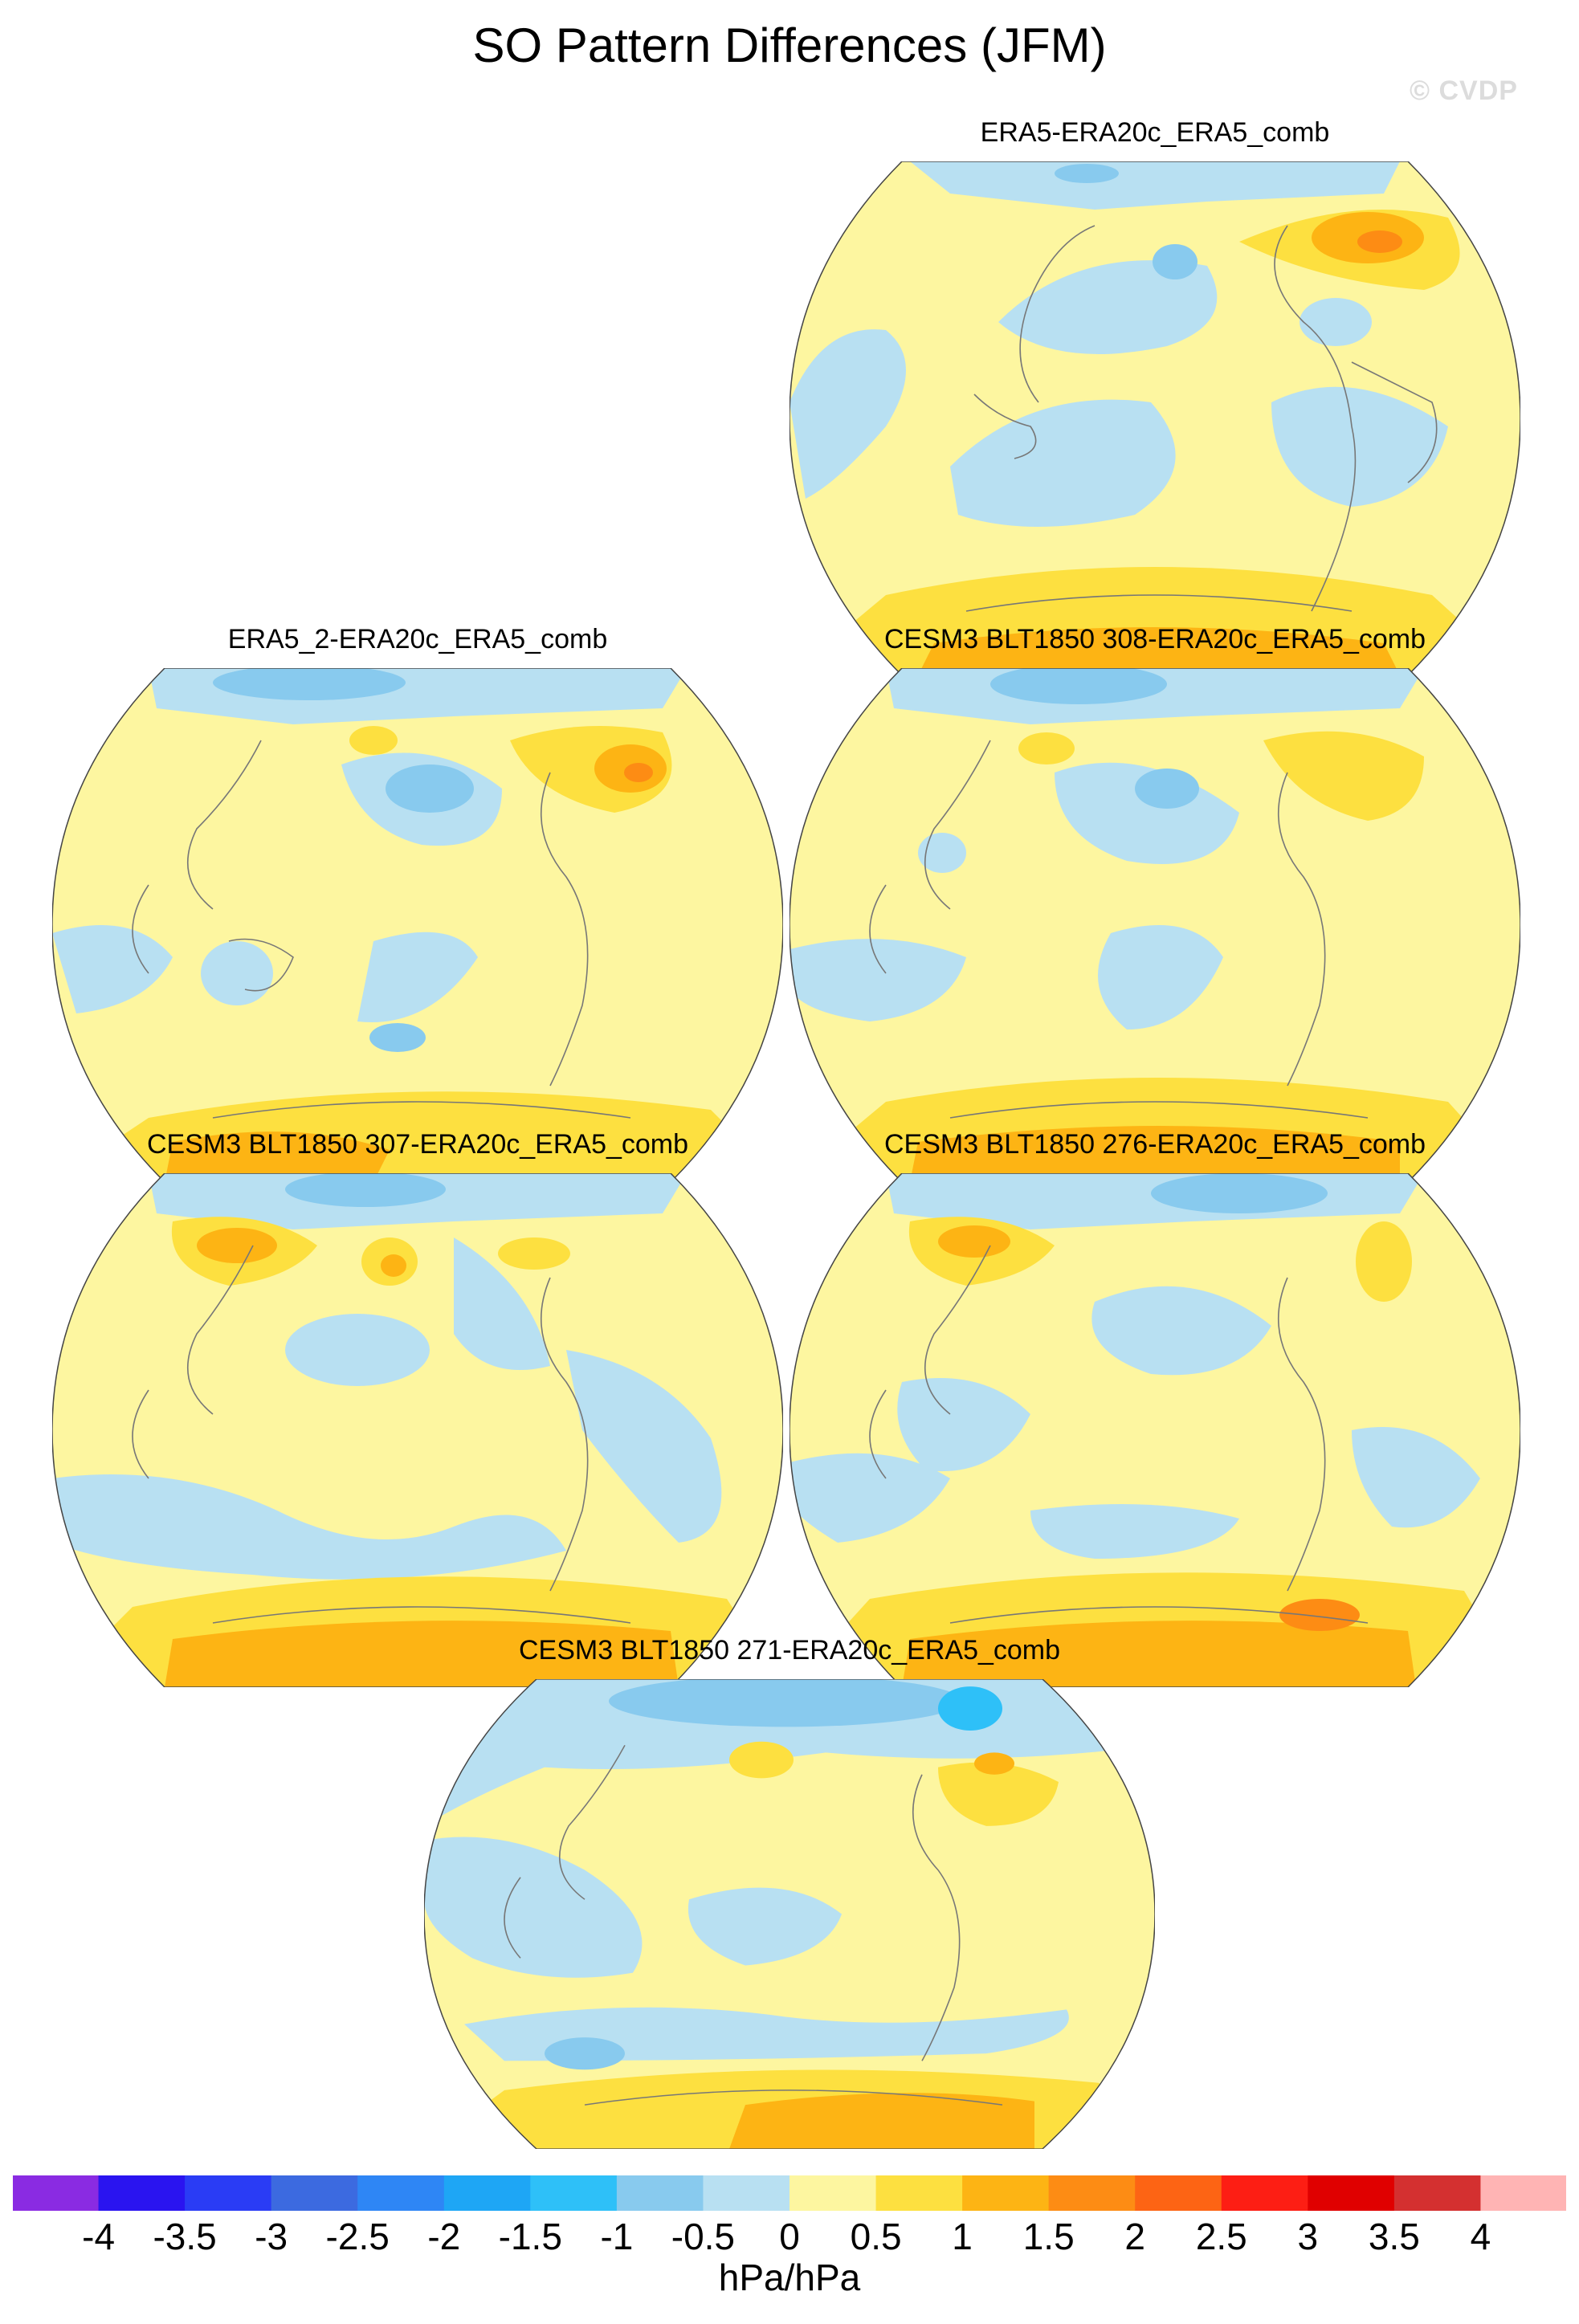 This screenshot has width=1579, height=2324. Describe the element at coordinates (1394, 2236) in the screenshot. I see `colorbar-tick-label: 3.5` at that location.